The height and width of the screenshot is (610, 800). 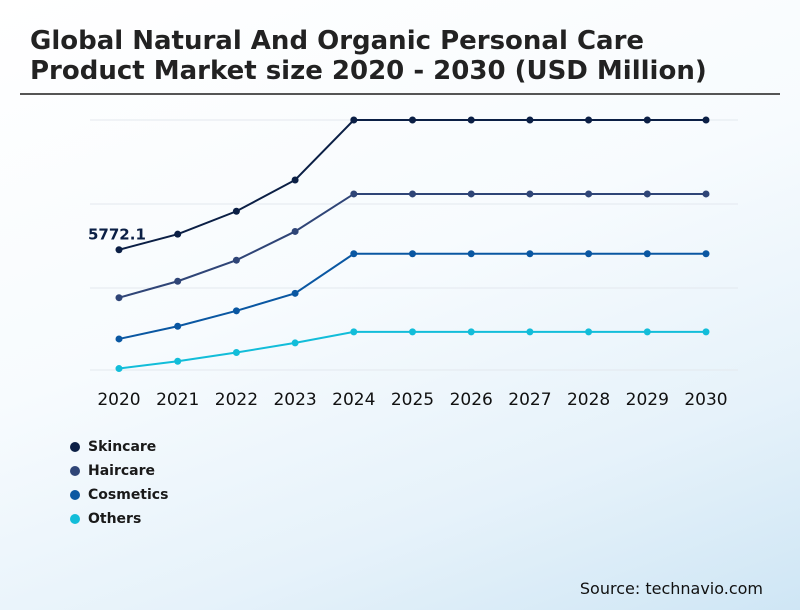 What do you see at coordinates (471, 120) in the screenshot?
I see `point-skincare-2026` at bounding box center [471, 120].